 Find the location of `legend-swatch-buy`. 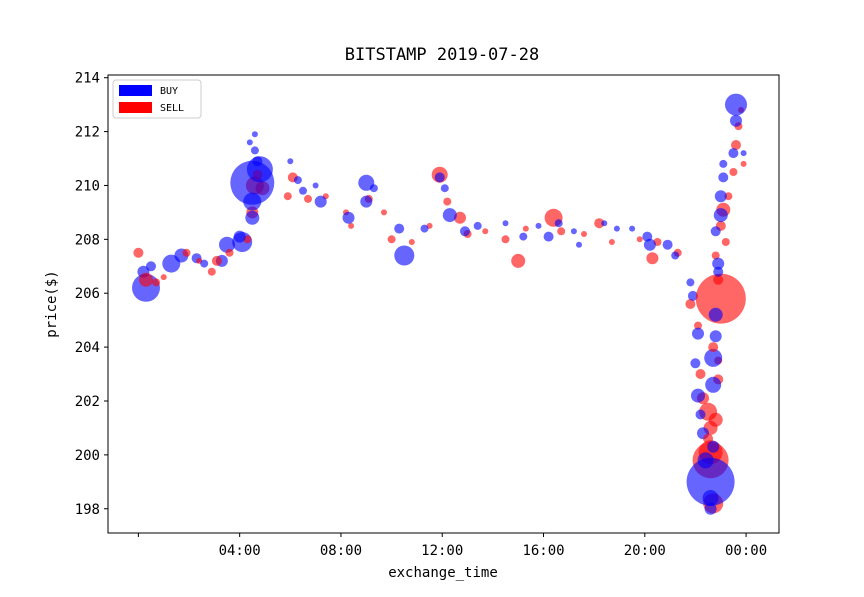

legend-swatch-buy is located at coordinates (135, 90).